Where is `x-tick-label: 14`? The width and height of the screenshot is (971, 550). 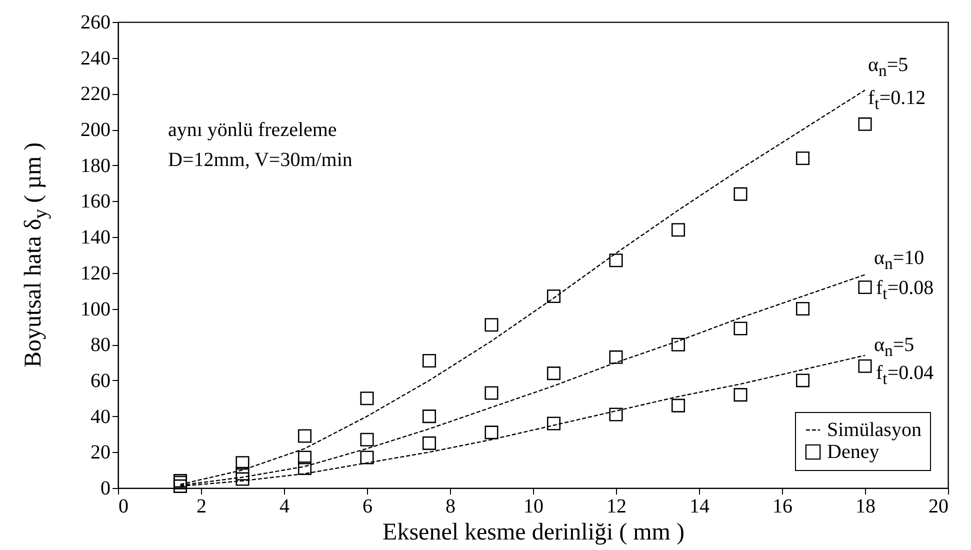
x-tick-label: 14 is located at coordinates (700, 507).